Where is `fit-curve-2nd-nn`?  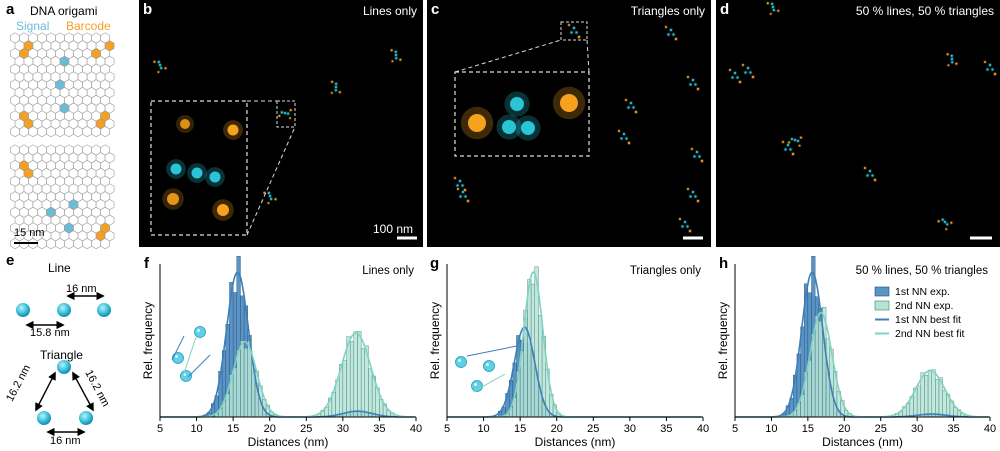
fit-curve-2nd-nn is located at coordinates (574, 344).